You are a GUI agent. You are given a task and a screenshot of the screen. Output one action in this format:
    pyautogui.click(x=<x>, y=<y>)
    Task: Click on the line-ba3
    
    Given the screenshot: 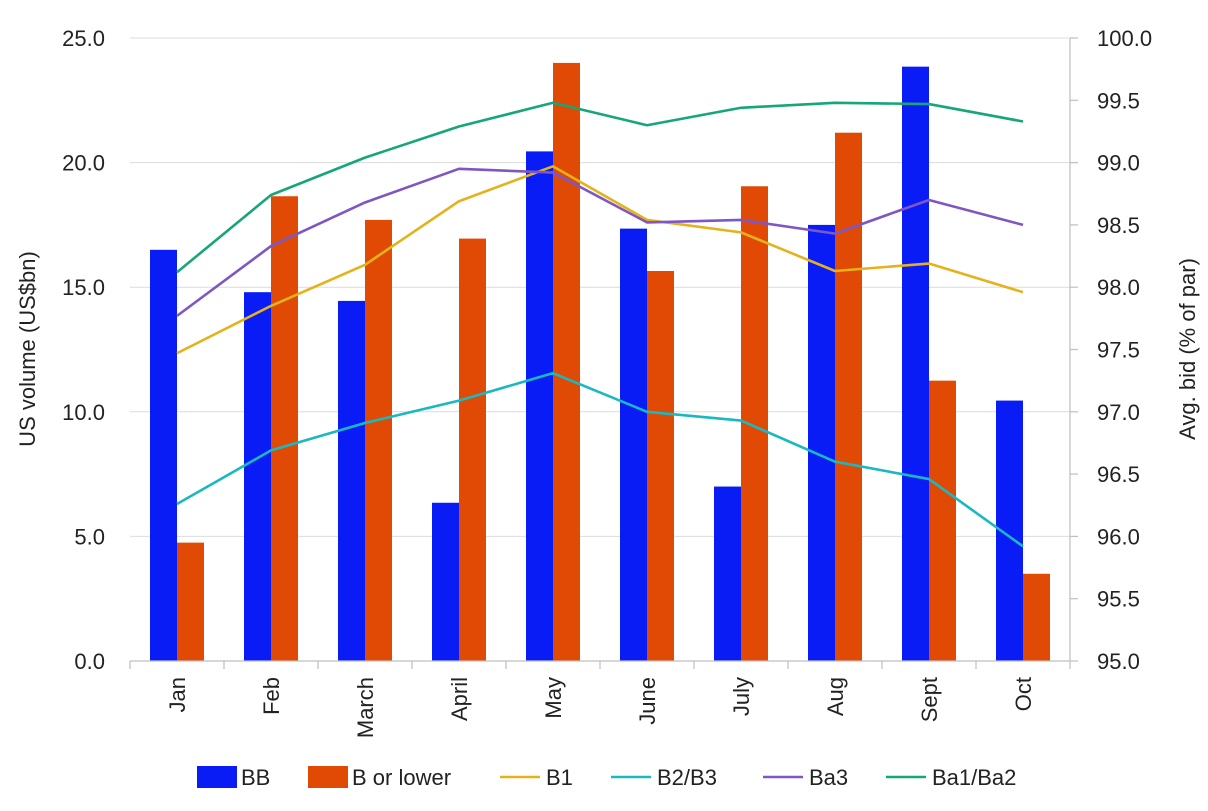 What is the action you would take?
    pyautogui.click(x=600, y=242)
    